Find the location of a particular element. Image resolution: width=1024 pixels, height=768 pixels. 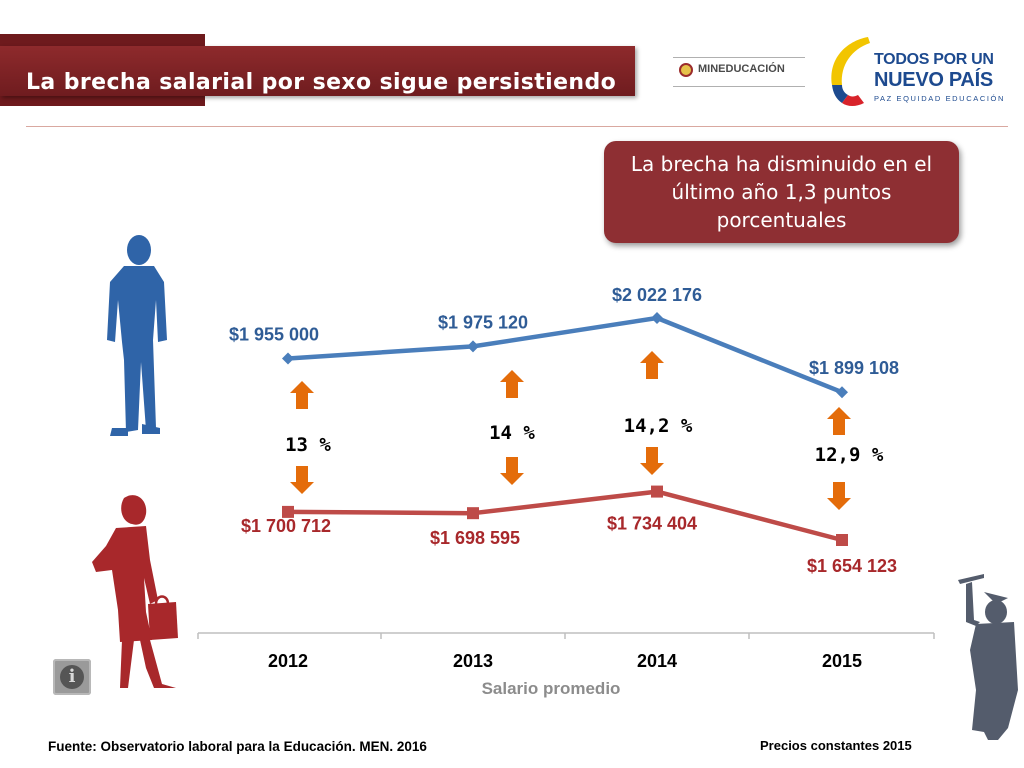

gap-percentage-label: 12,9 % is located at coordinates (849, 455).